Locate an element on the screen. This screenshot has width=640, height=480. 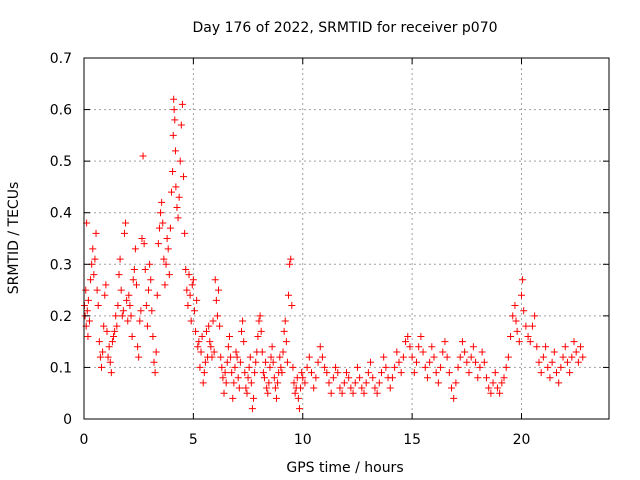
y-tick-label: 0.5 is located at coordinates (61, 162).